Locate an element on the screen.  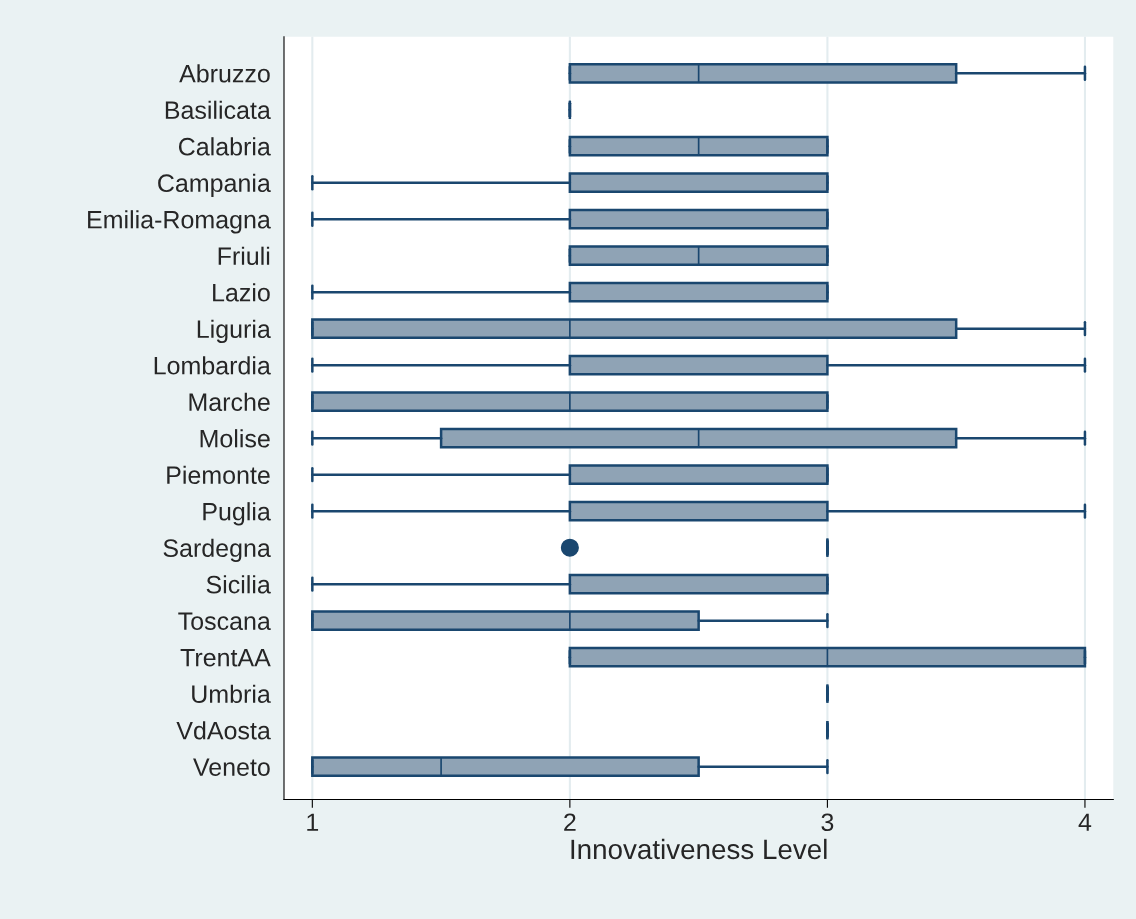
y-tick-label: Basilicata is located at coordinates (218, 110).